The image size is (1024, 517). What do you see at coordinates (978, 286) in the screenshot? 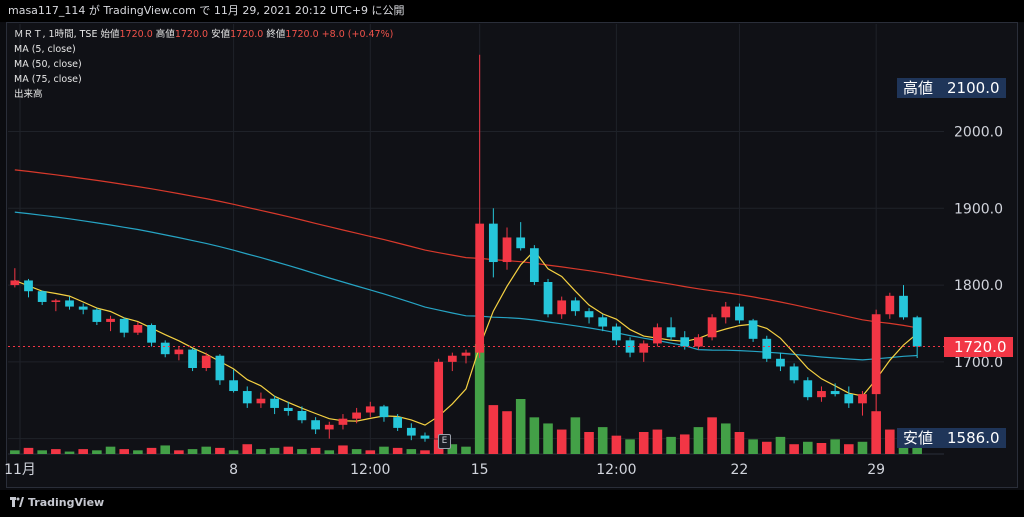
I see `price-axis-label: 1800.0` at bounding box center [978, 286].